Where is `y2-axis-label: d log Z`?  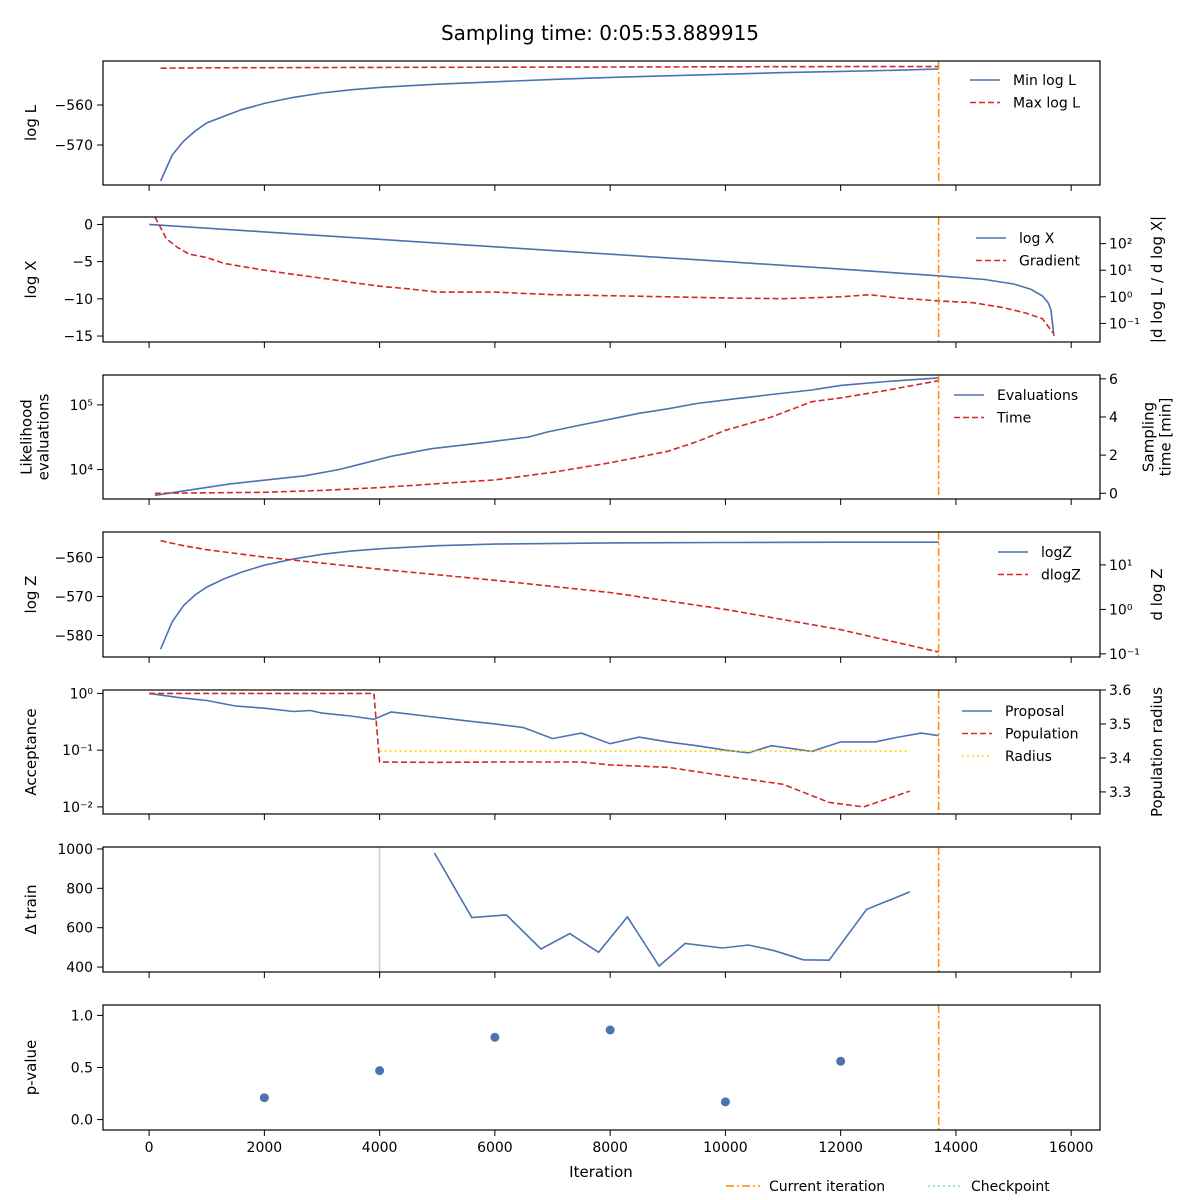
y2-axis-label: d log Z is located at coordinates (1157, 594).